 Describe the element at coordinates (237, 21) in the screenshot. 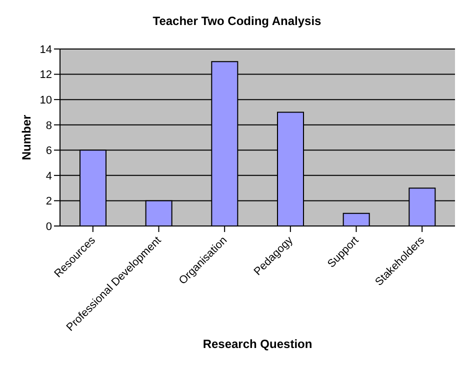

I see `chart-title: Teacher Two Coding Analysis` at that location.